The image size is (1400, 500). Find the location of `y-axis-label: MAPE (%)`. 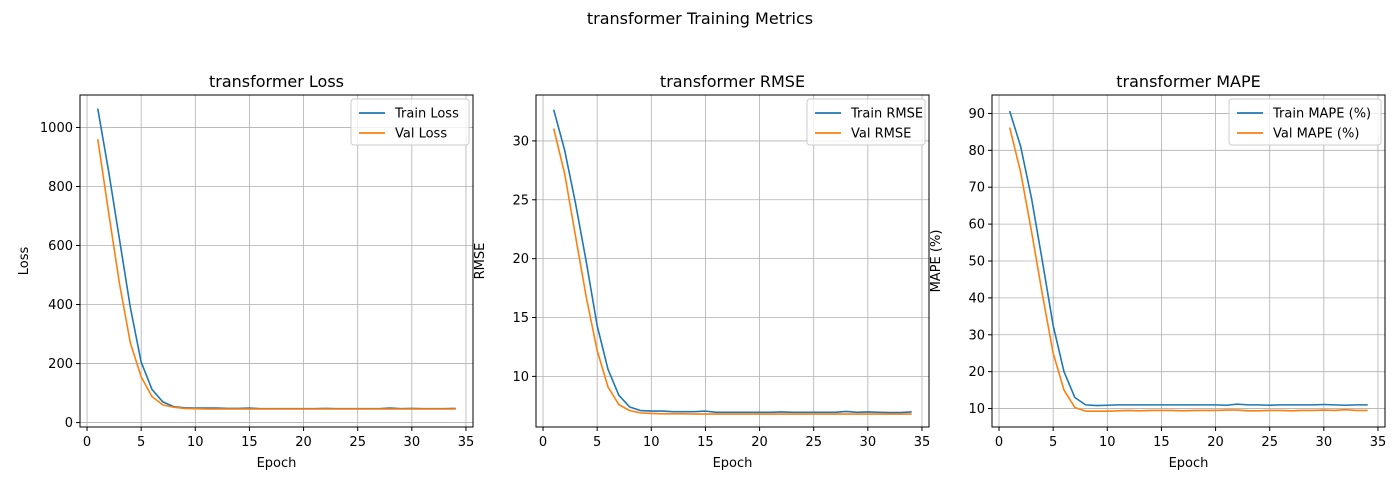

y-axis-label: MAPE (%) is located at coordinates (936, 261).